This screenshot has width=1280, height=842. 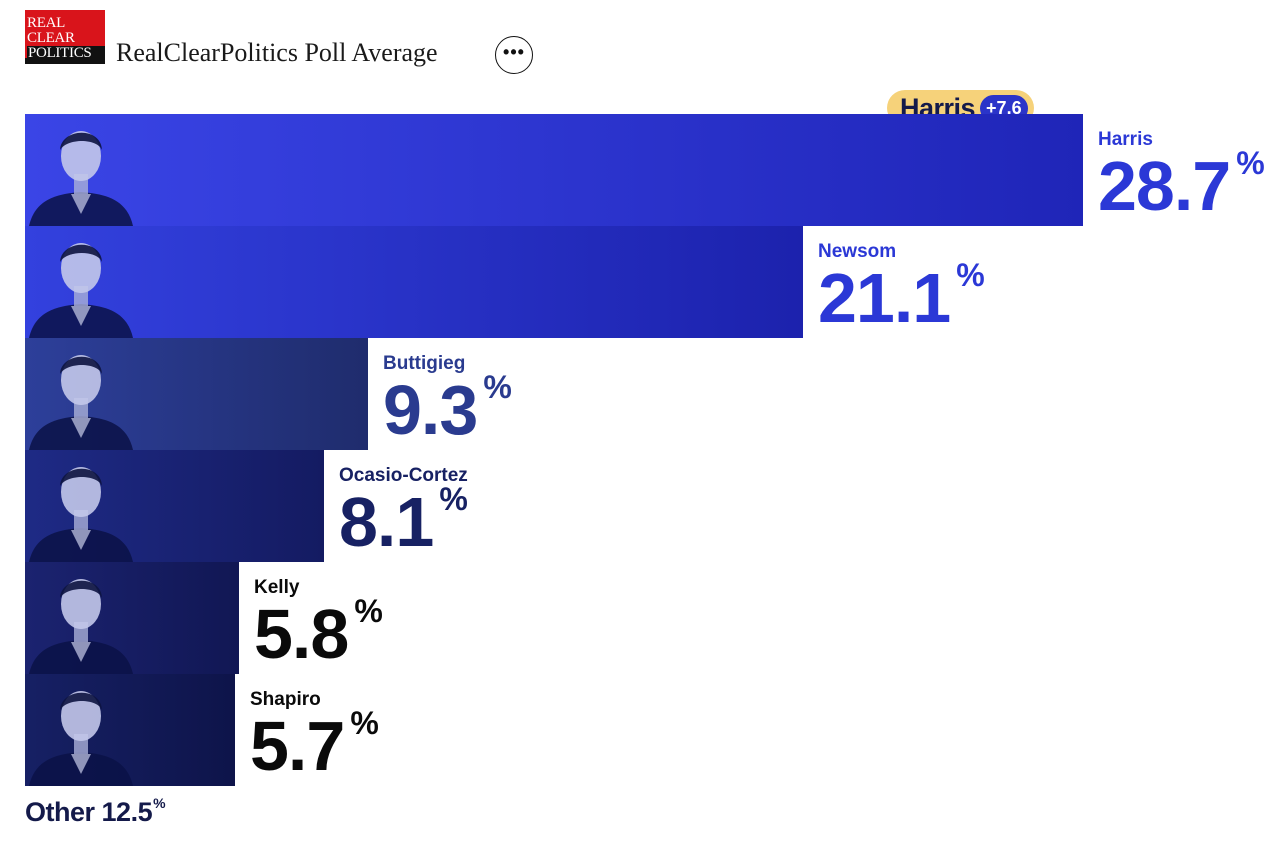 What do you see at coordinates (857, 251) in the screenshot?
I see `candidate-name: Newsom` at bounding box center [857, 251].